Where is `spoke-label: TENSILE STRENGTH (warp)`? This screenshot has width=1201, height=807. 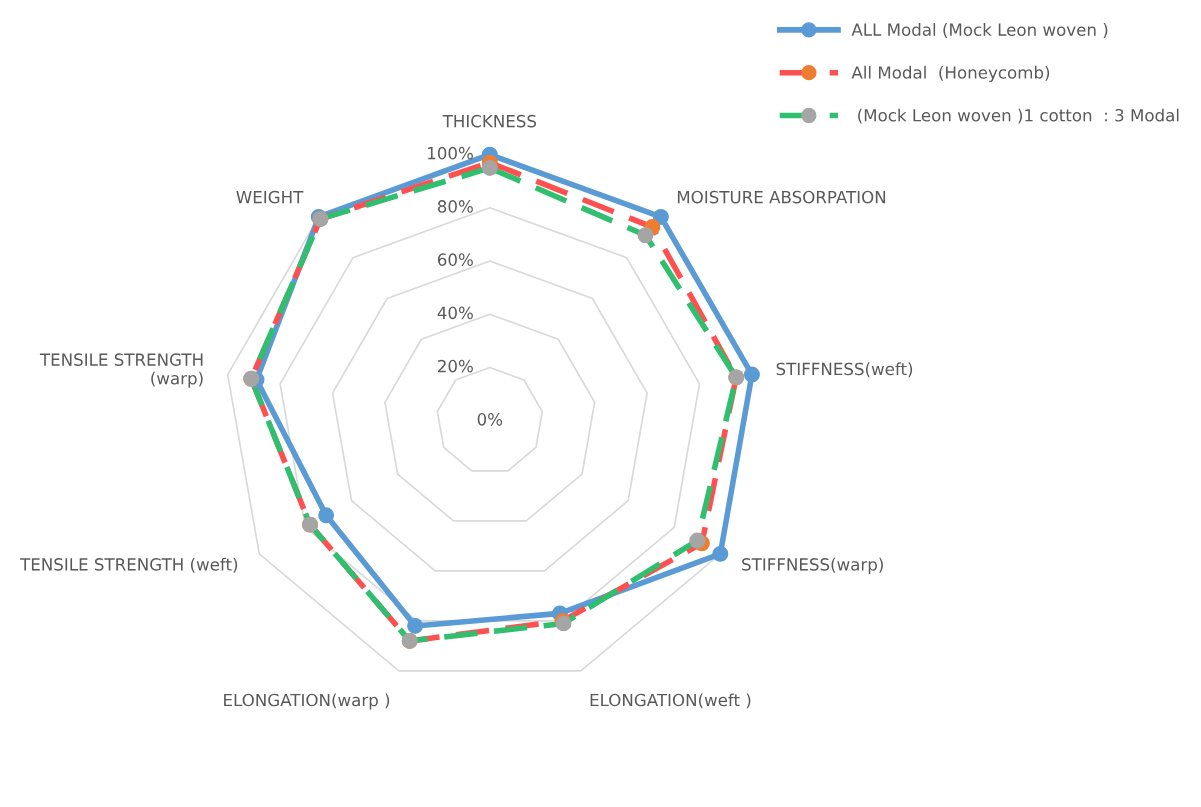
spoke-label: TENSILE STRENGTH (warp) is located at coordinates (121, 370).